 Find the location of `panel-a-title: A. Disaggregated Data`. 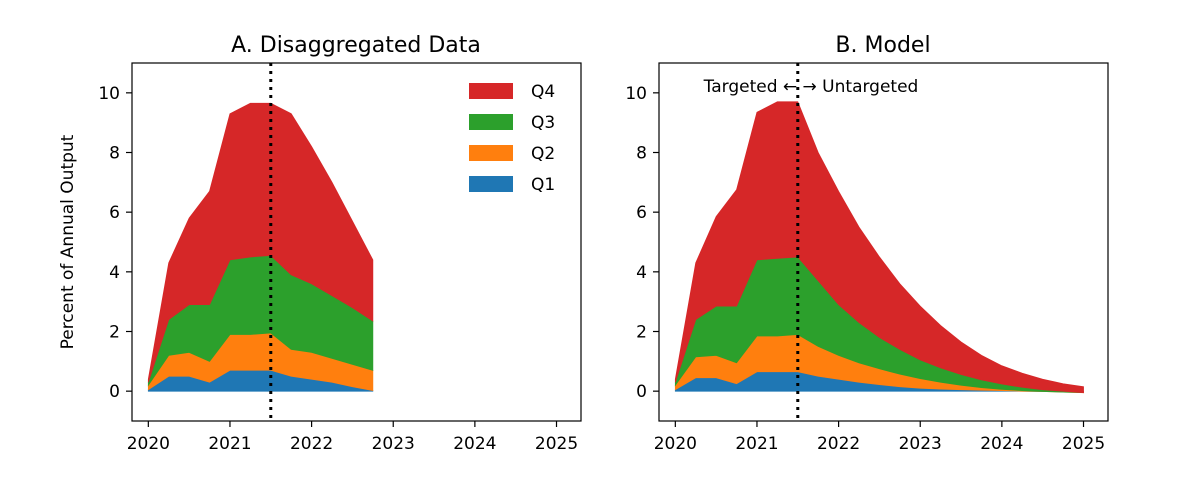

panel-a-title: A. Disaggregated Data is located at coordinates (356, 45).